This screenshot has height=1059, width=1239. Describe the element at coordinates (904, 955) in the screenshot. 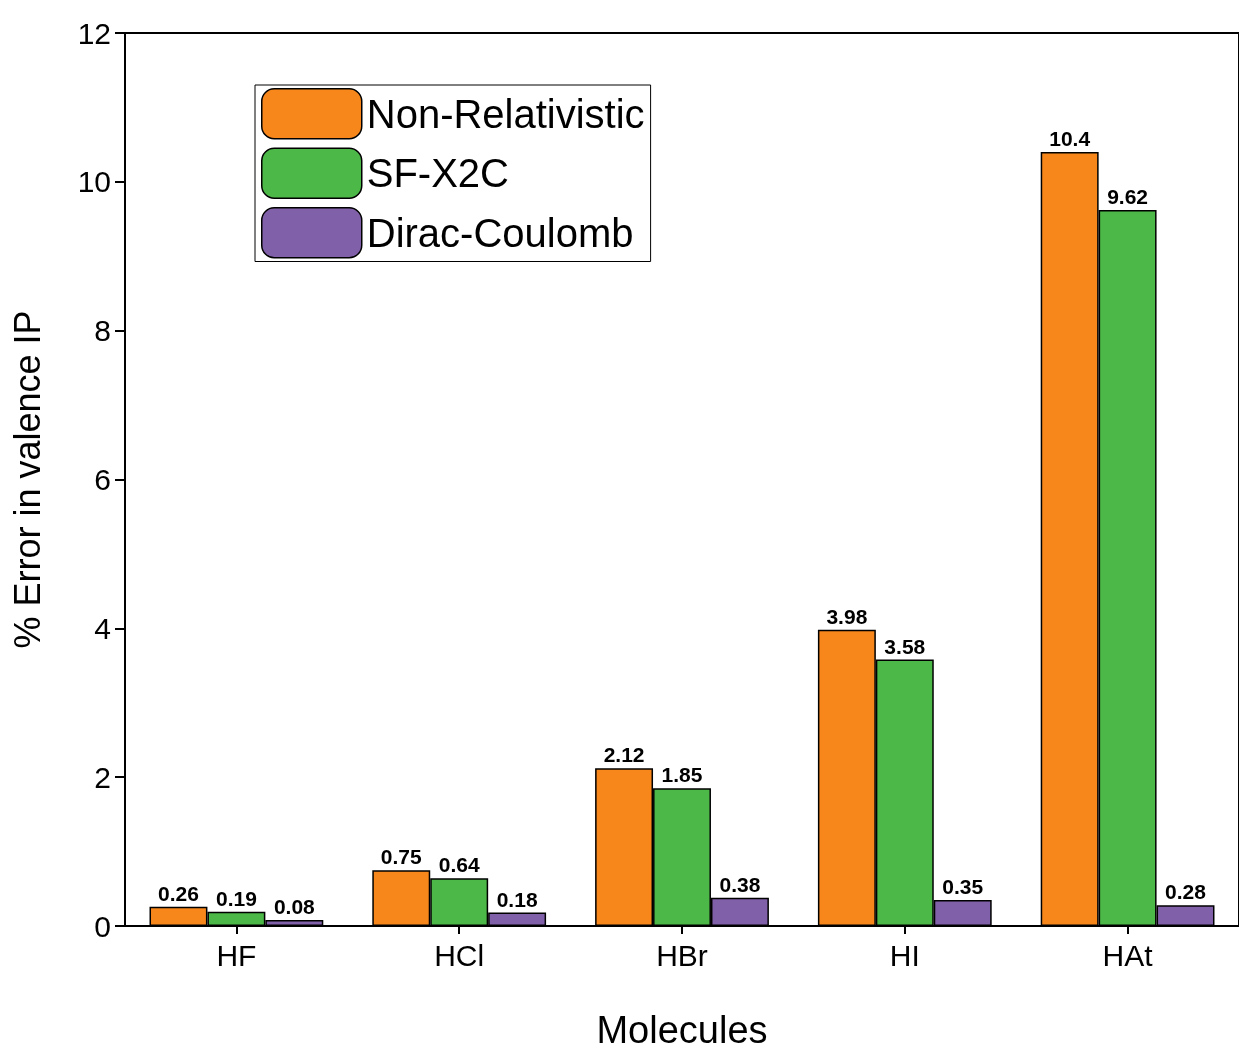

I see `x-tick-label: HI` at that location.